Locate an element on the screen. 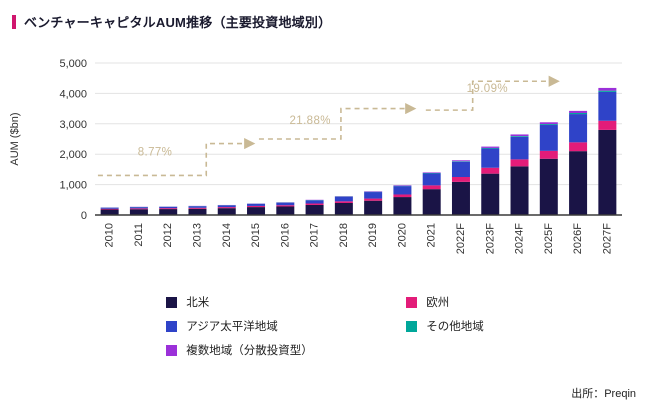  legend-label: 北米 is located at coordinates (198, 303).